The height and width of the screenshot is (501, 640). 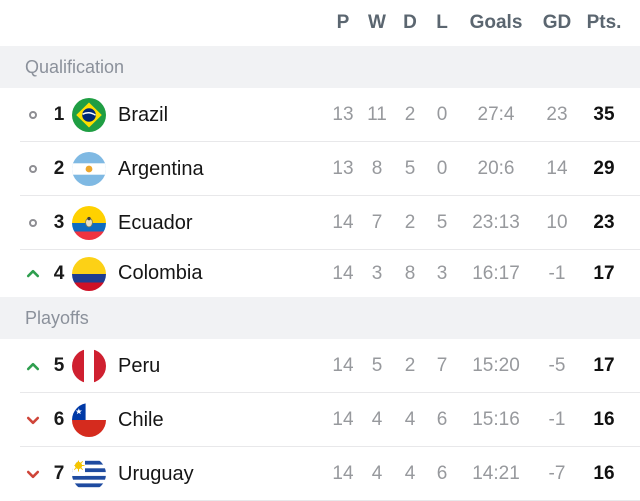 What do you see at coordinates (343, 22) in the screenshot?
I see `col-played: P` at bounding box center [343, 22].